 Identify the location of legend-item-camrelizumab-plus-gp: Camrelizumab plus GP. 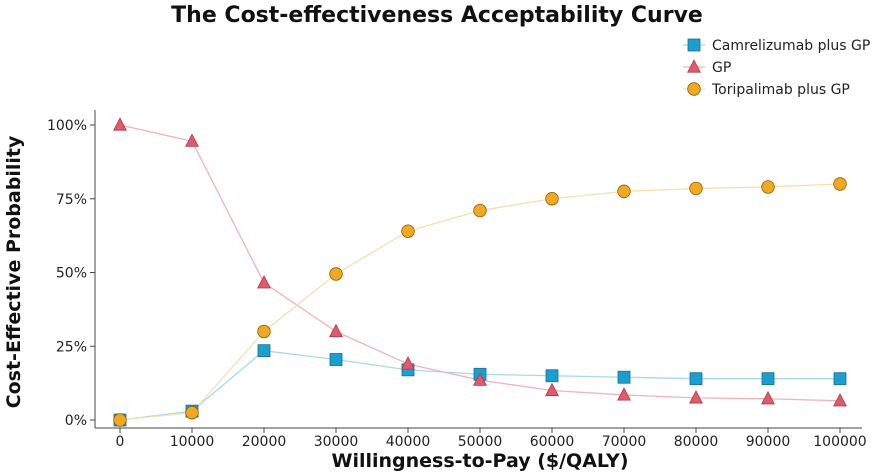
(776, 46).